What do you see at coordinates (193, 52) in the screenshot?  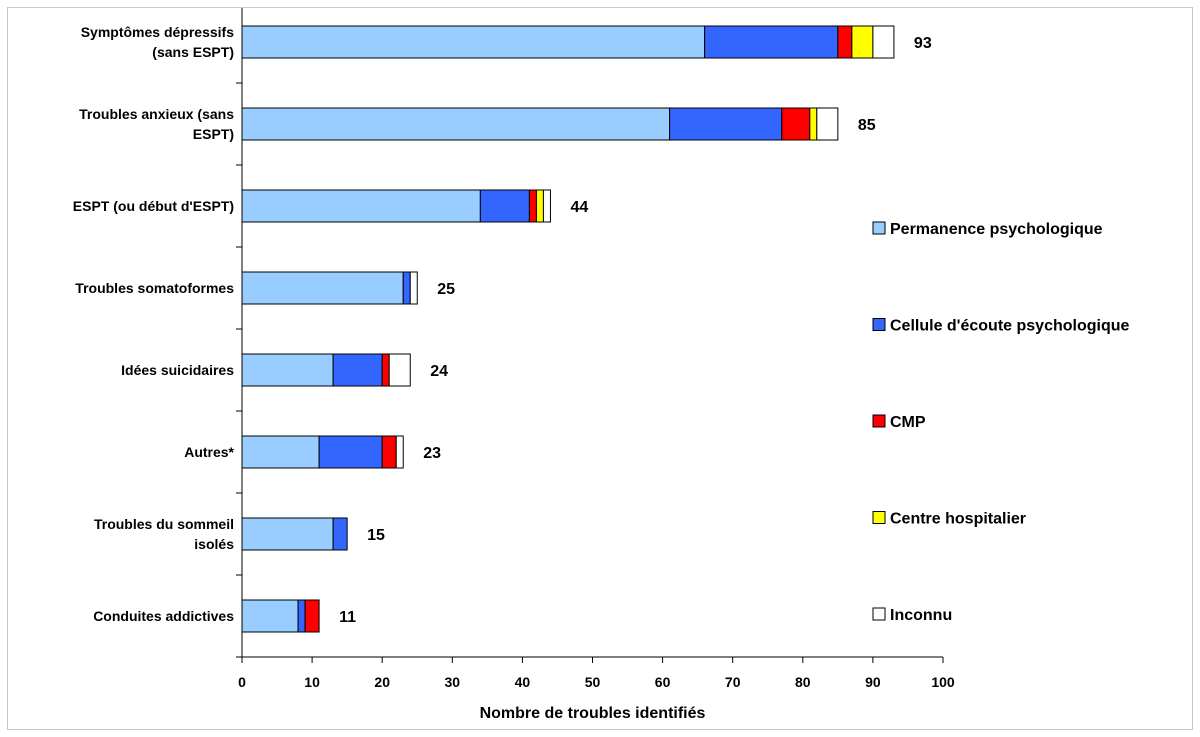 I see `category-label: (sans ESPT)` at bounding box center [193, 52].